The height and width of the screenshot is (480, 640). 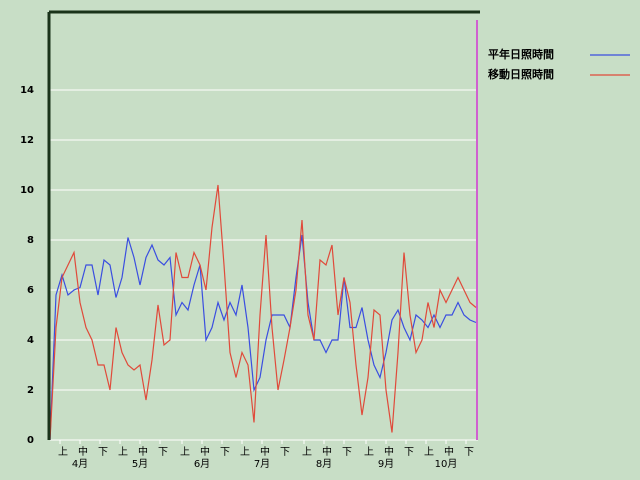 What do you see at coordinates (262, 464) in the screenshot?
I see `month-label: 7月` at bounding box center [262, 464].